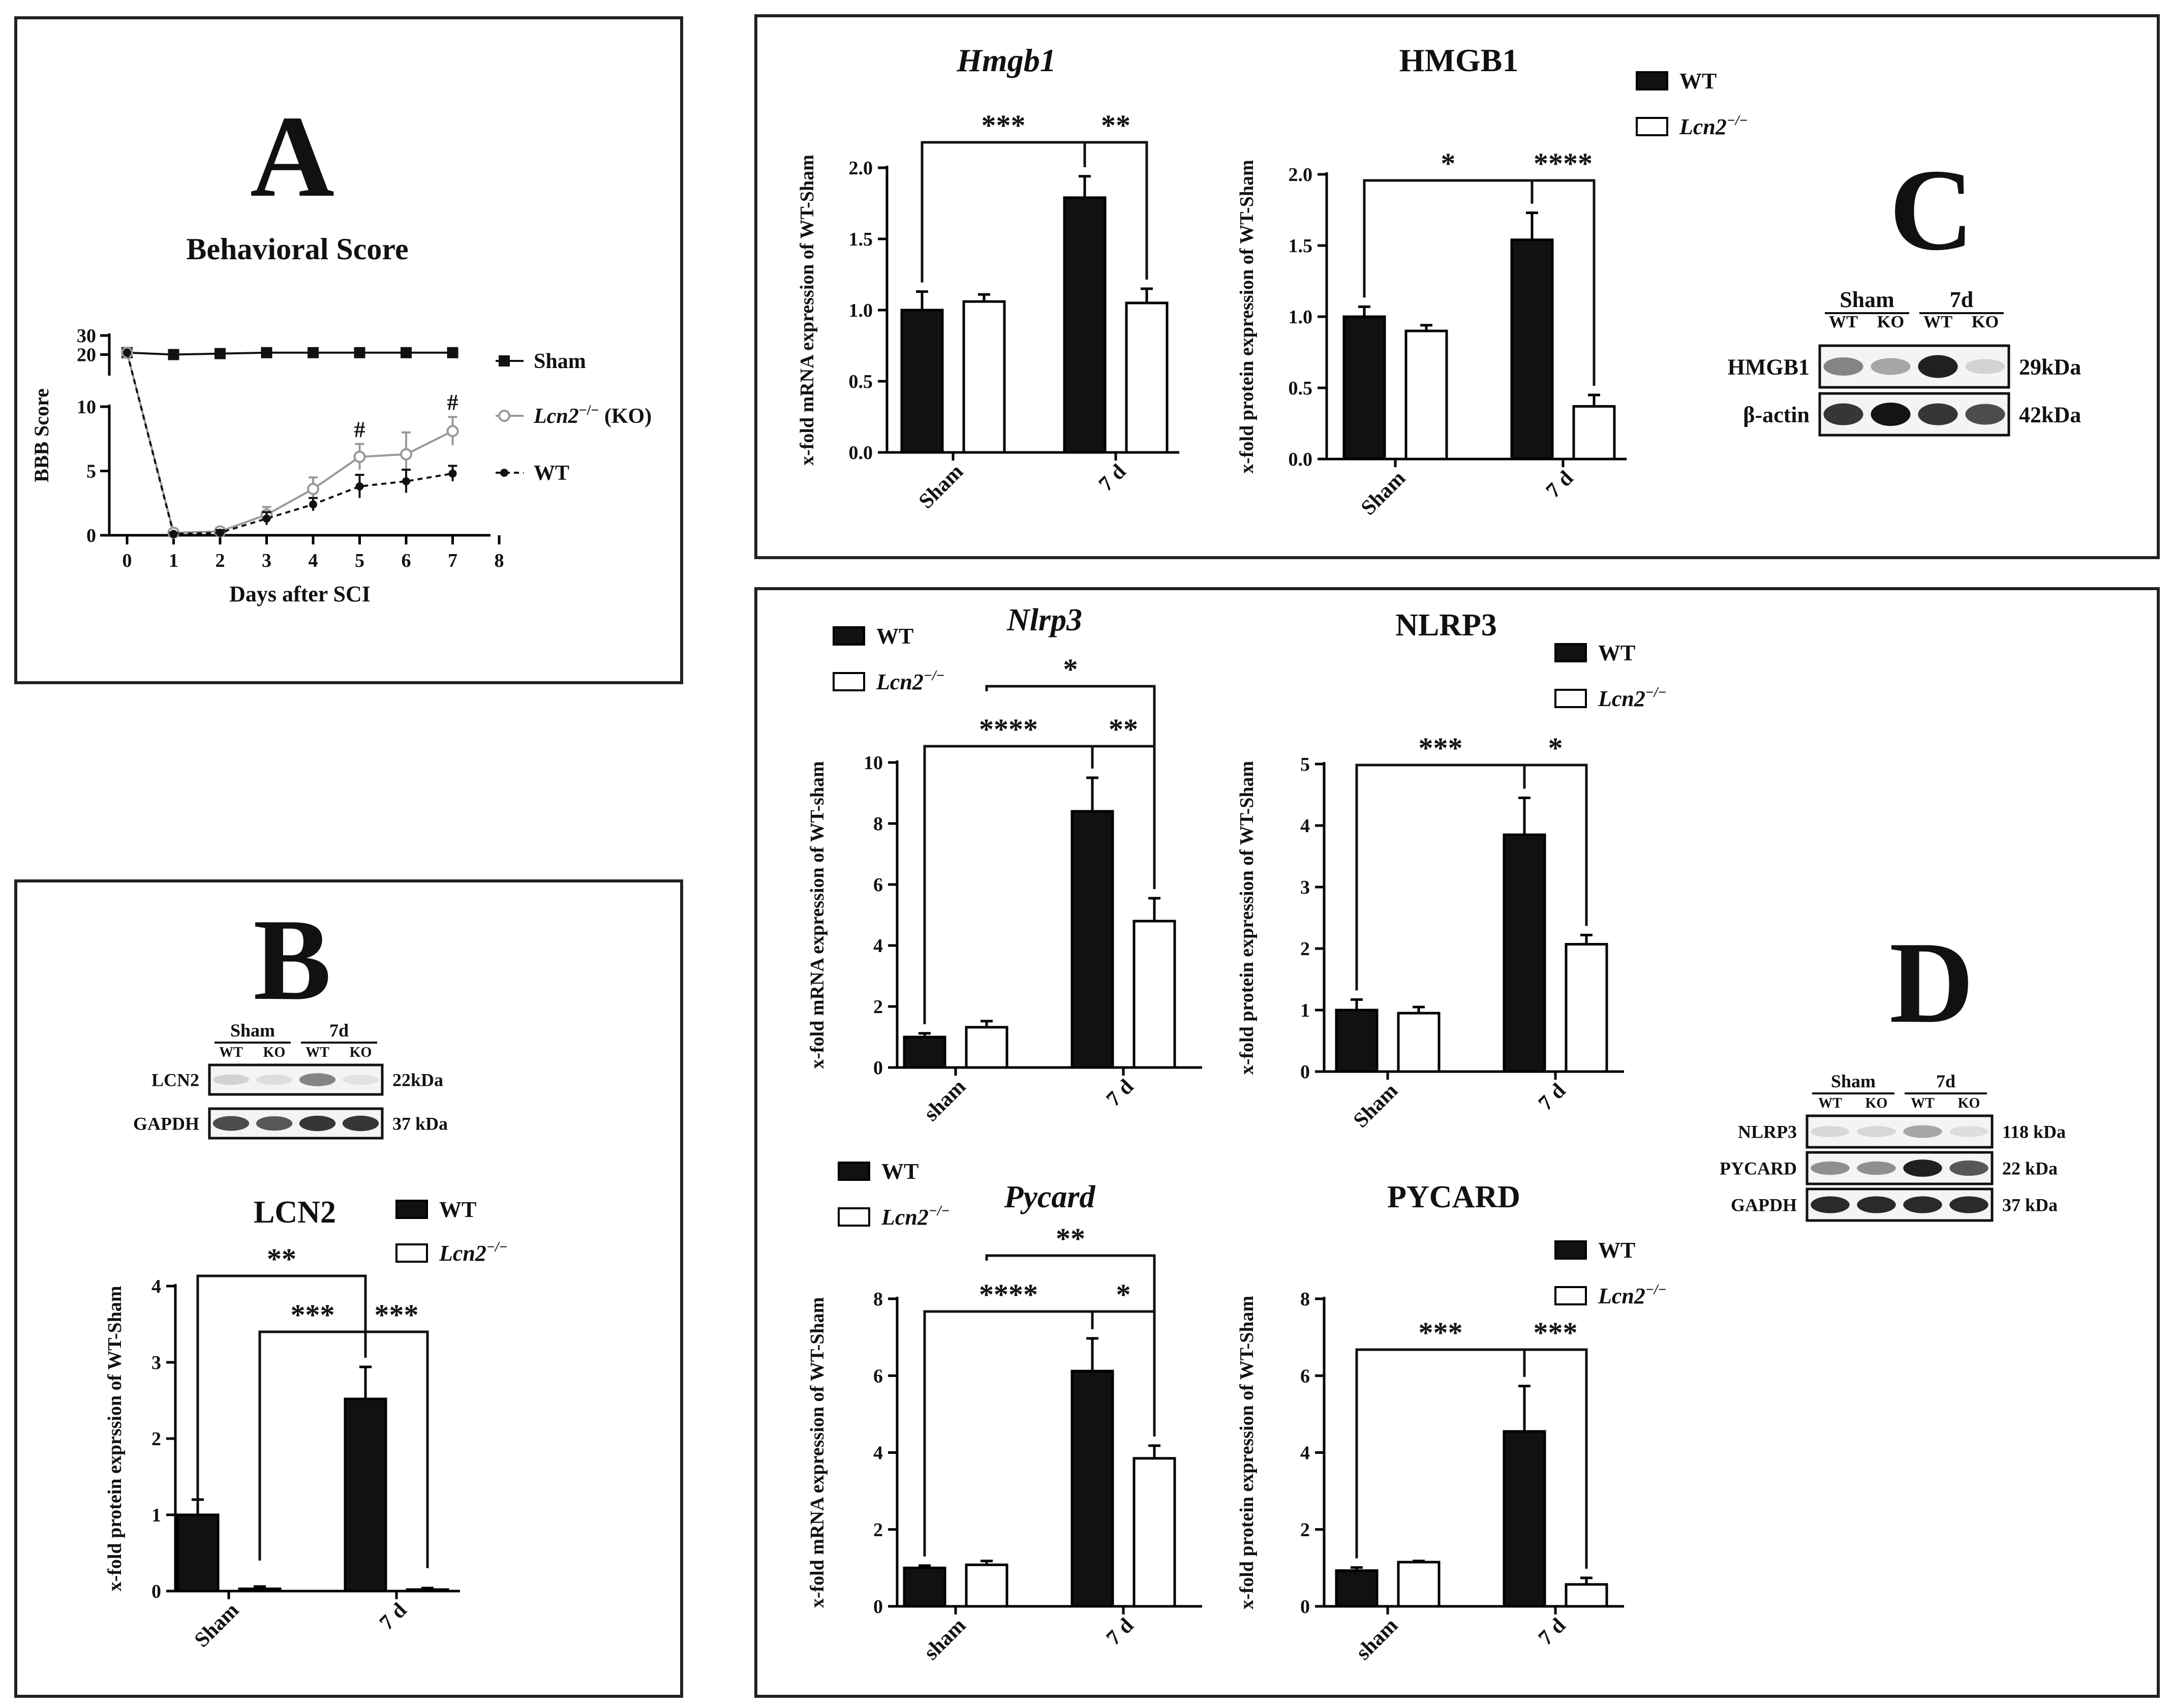 The image size is (2173, 1708). I want to click on y-tick-label: 0, so click(1305, 1072).